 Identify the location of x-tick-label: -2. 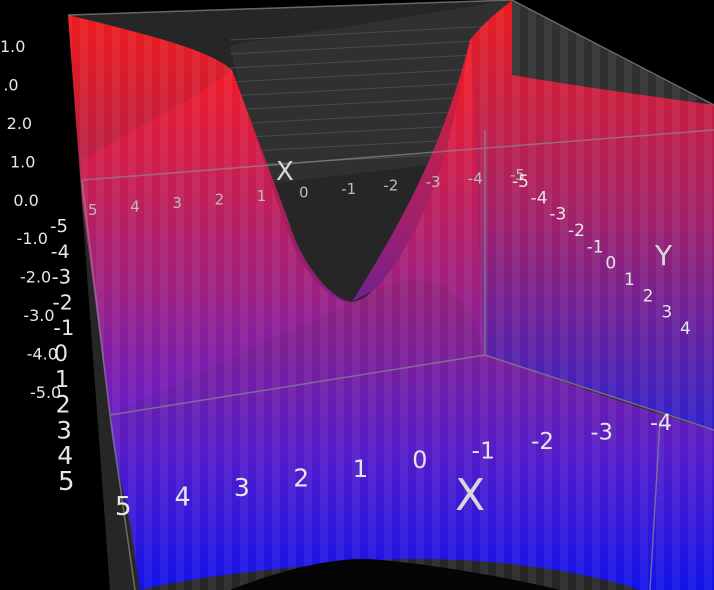
(542, 442).